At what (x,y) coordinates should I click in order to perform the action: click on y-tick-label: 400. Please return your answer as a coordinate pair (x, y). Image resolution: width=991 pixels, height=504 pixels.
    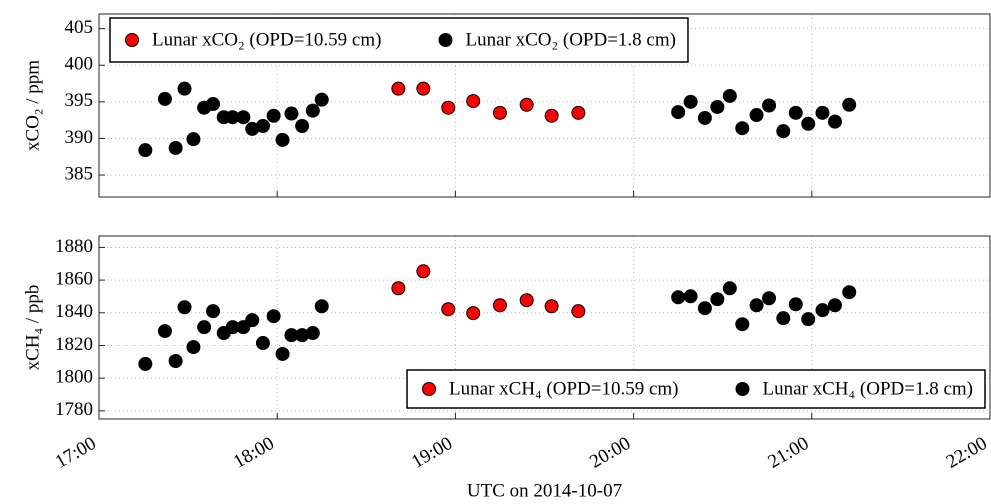
    Looking at the image, I should click on (79, 64).